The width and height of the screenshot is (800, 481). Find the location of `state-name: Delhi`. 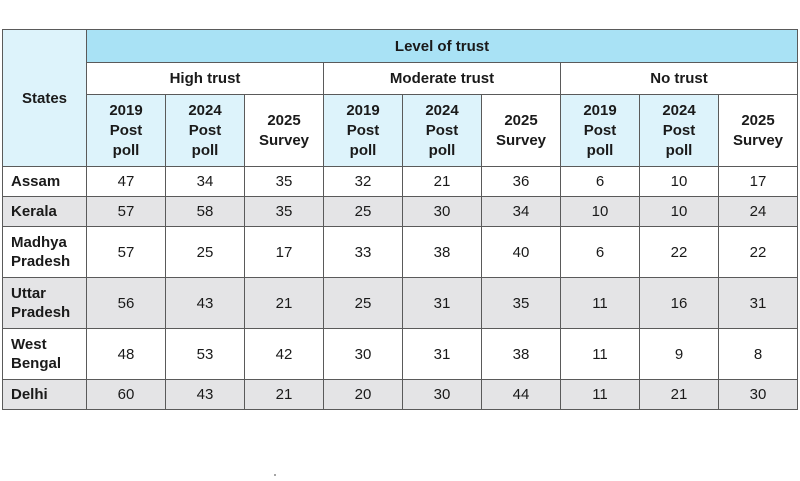

state-name: Delhi is located at coordinates (44, 394).